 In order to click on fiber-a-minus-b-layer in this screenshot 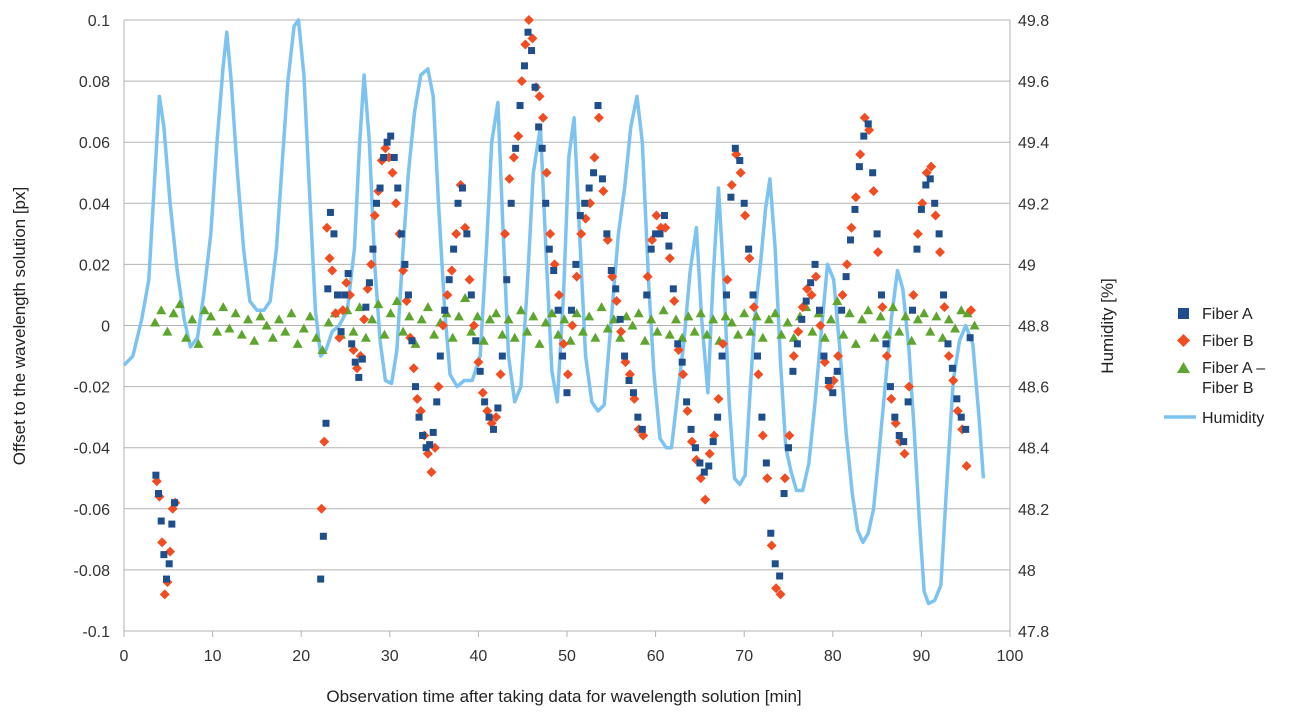, I will do `click(565, 323)`.